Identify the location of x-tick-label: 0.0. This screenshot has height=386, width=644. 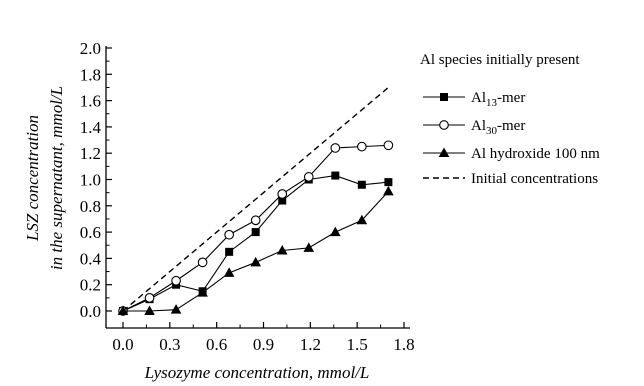
(122, 344).